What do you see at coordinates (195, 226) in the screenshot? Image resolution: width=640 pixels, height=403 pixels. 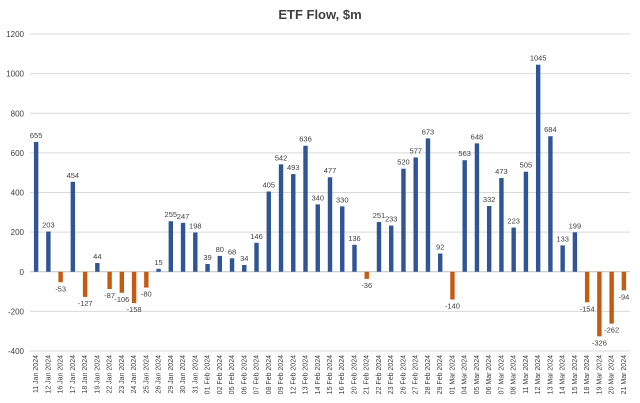 I see `data-label: 198` at bounding box center [195, 226].